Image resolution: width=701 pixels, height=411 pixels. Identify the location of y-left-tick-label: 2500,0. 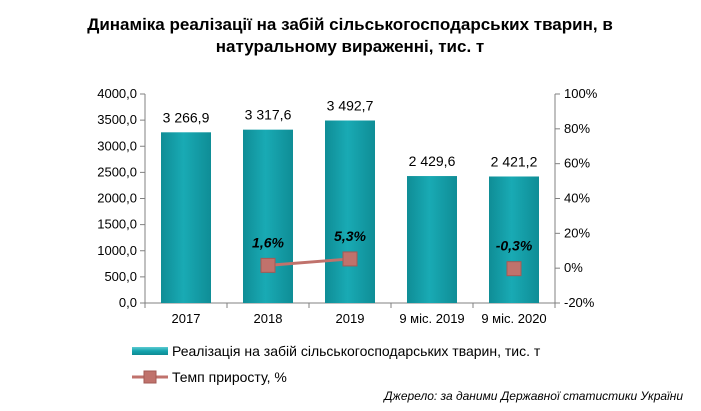
(117, 171).